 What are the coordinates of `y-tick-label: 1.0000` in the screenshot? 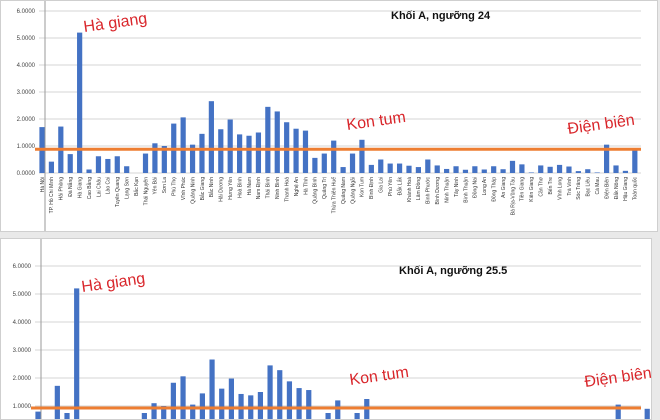 It's located at (26, 147).